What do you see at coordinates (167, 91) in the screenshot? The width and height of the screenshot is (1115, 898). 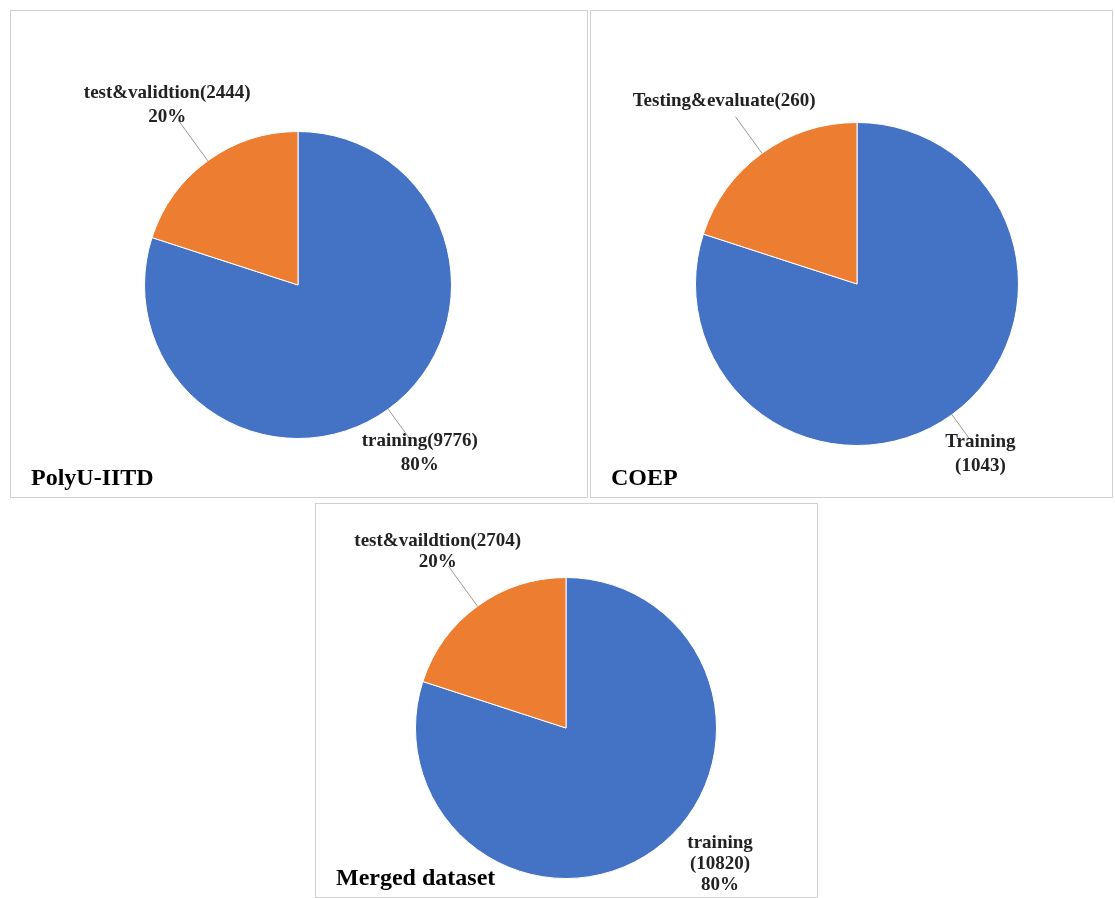 I see `slice-label: test&validtion(2444)` at bounding box center [167, 91].